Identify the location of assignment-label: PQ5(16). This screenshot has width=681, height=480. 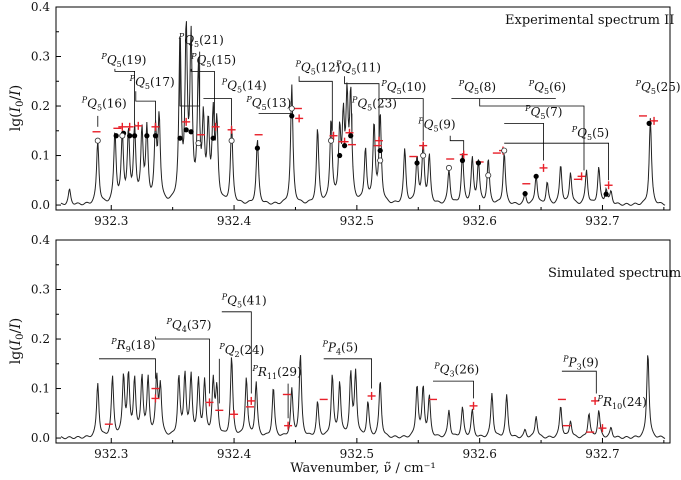
(104, 104).